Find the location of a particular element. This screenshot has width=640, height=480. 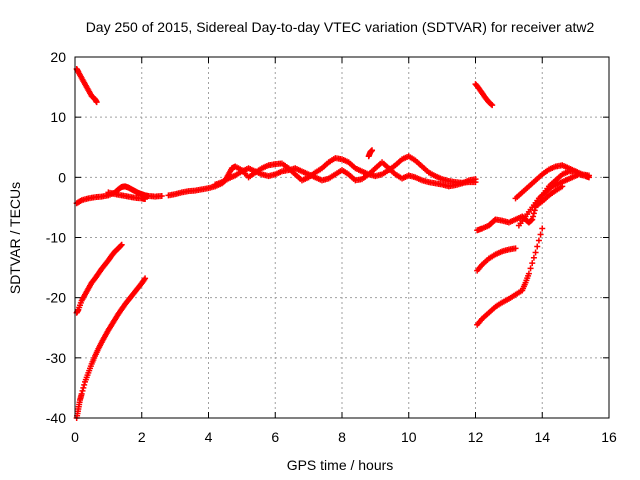

x-tick-label: 0 is located at coordinates (75, 437).